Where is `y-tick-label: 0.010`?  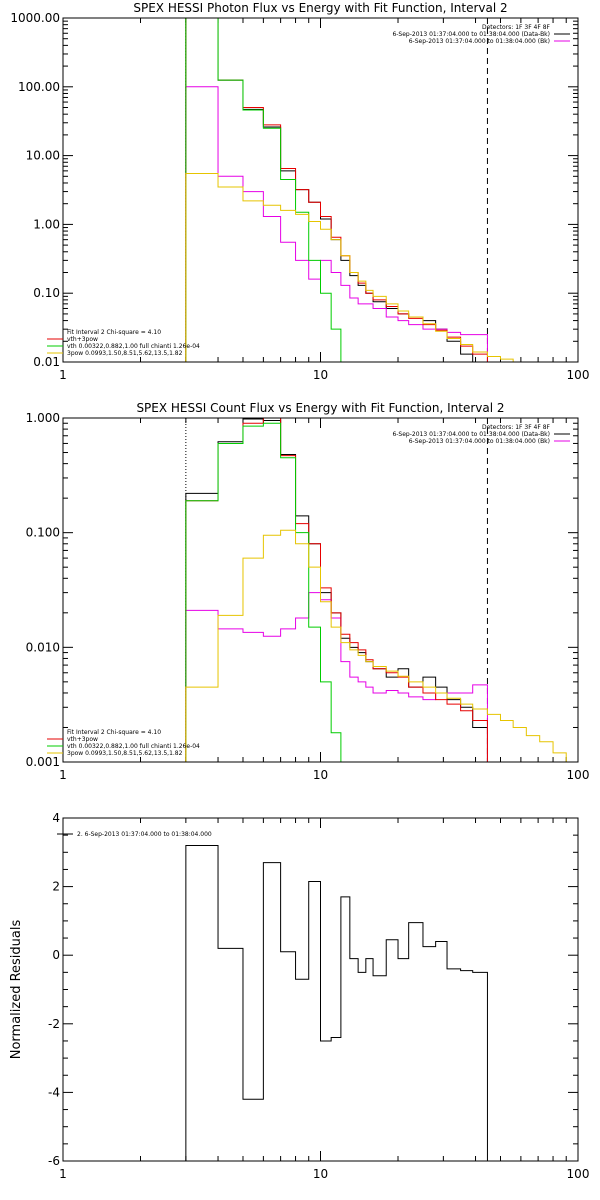
y-tick-label: 0.010 is located at coordinates (43, 647).